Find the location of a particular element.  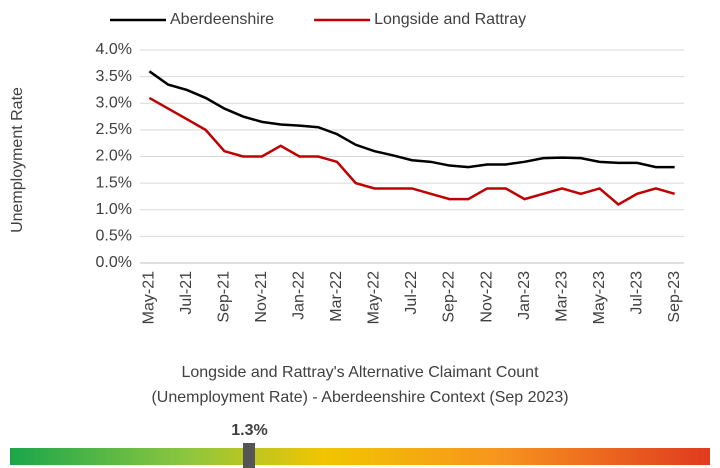

y-tick-label: 4.0% is located at coordinates (114, 49).